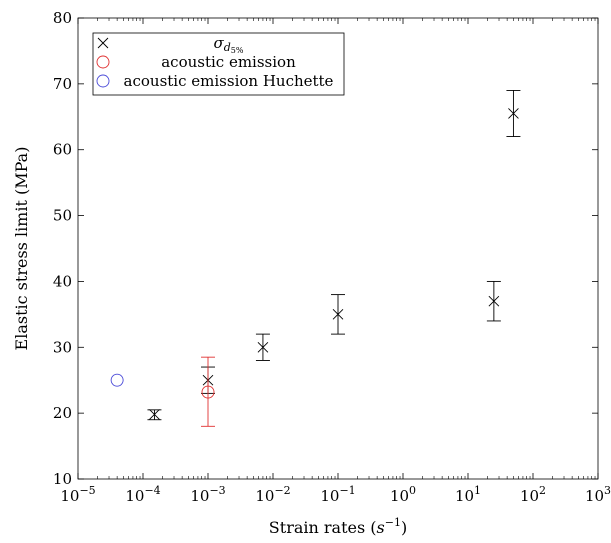 This screenshot has width=611, height=543. What do you see at coordinates (62, 413) in the screenshot?
I see `y-tick-label: 20` at bounding box center [62, 413].